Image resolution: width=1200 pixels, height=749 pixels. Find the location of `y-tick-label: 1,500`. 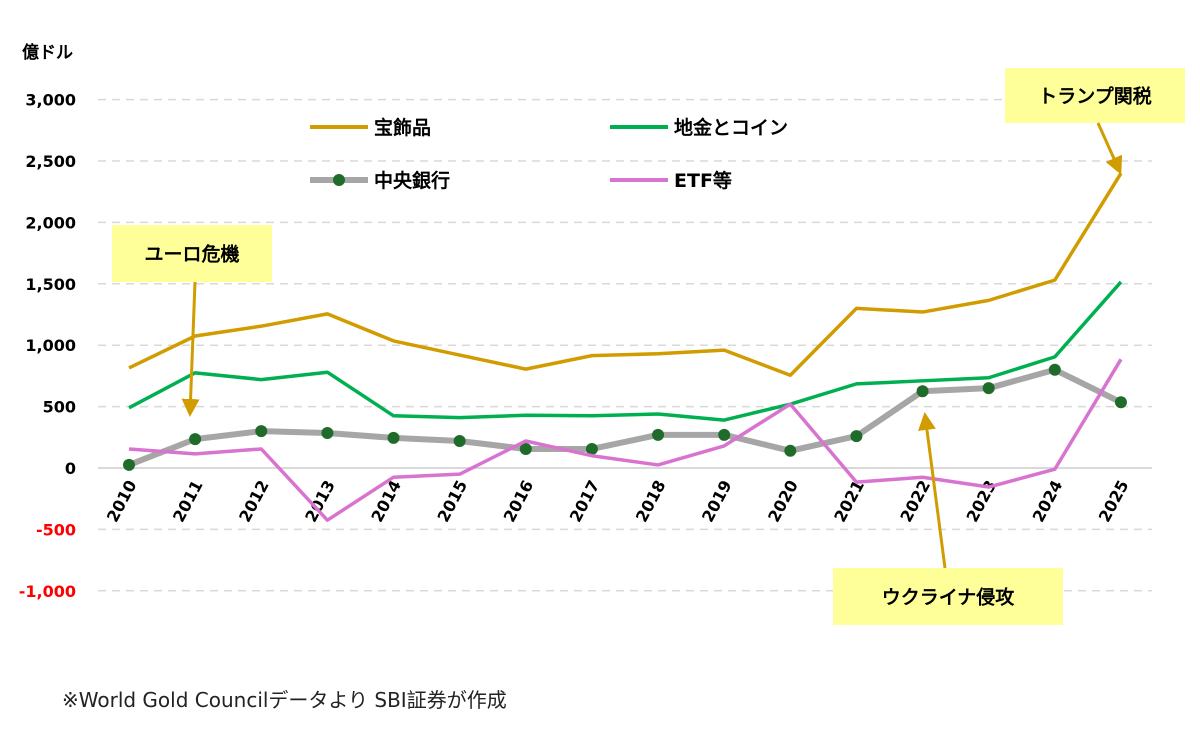

y-tick-label: 1,500 is located at coordinates (50, 284).